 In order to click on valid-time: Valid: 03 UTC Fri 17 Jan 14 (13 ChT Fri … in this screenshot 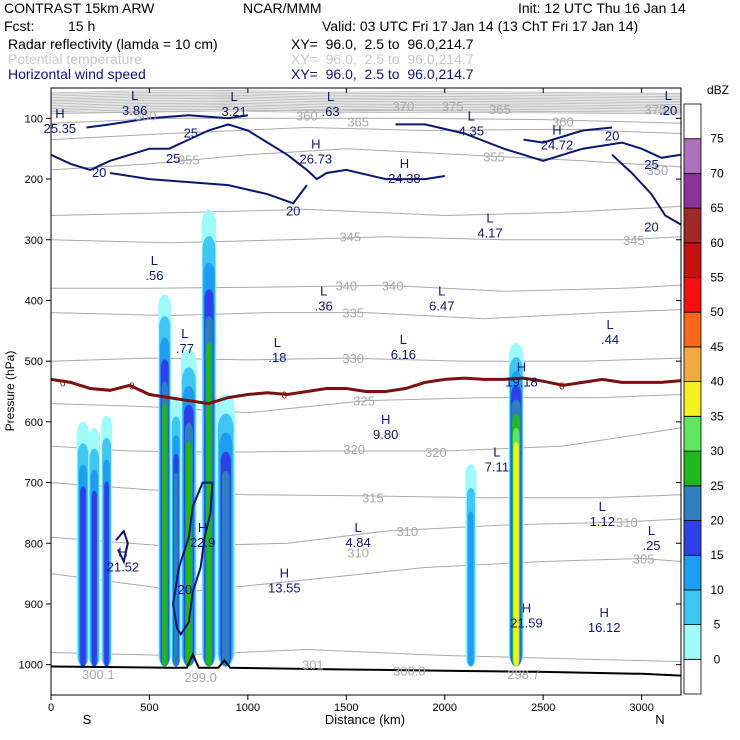, I will do `click(480, 26)`.